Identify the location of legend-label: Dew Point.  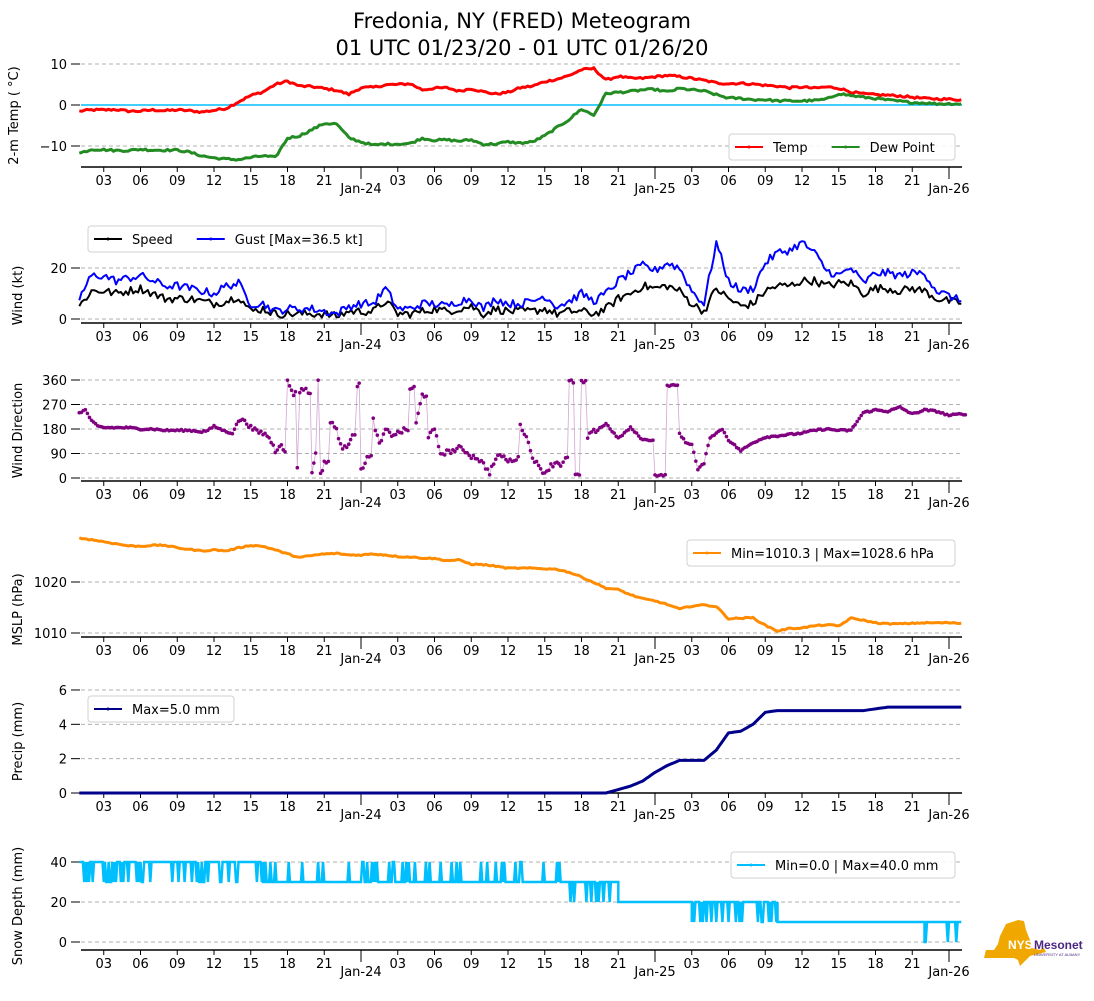
(902, 148).